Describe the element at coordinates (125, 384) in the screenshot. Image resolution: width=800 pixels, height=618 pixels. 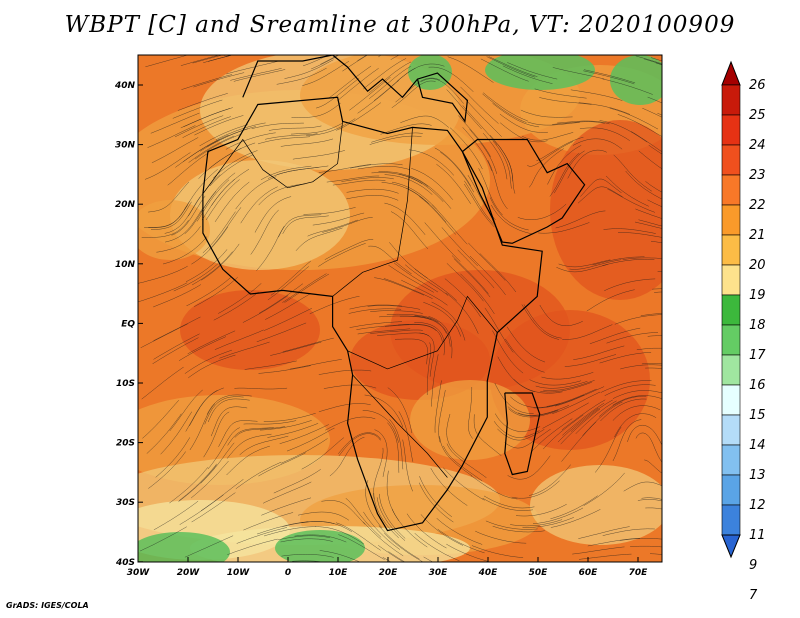
I see `lat-tick-label: 10S` at that location.